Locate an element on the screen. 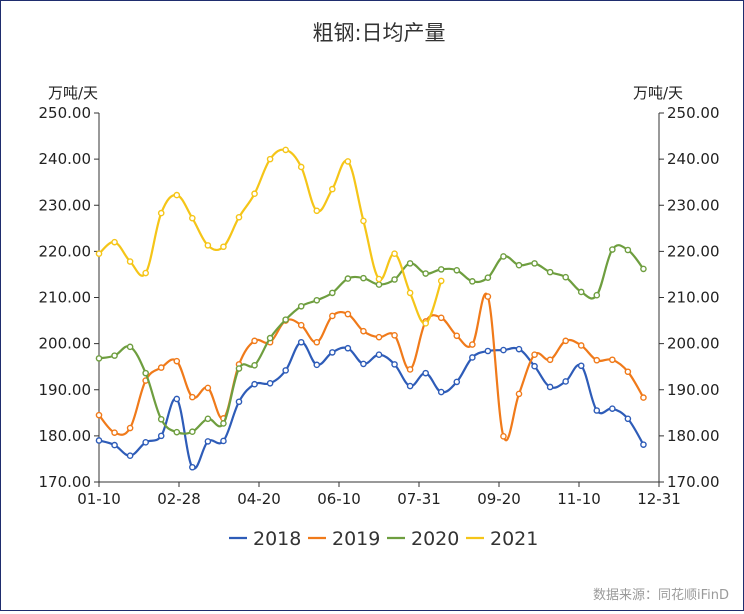  y-tick-label-right: 230.00 is located at coordinates (693, 205).